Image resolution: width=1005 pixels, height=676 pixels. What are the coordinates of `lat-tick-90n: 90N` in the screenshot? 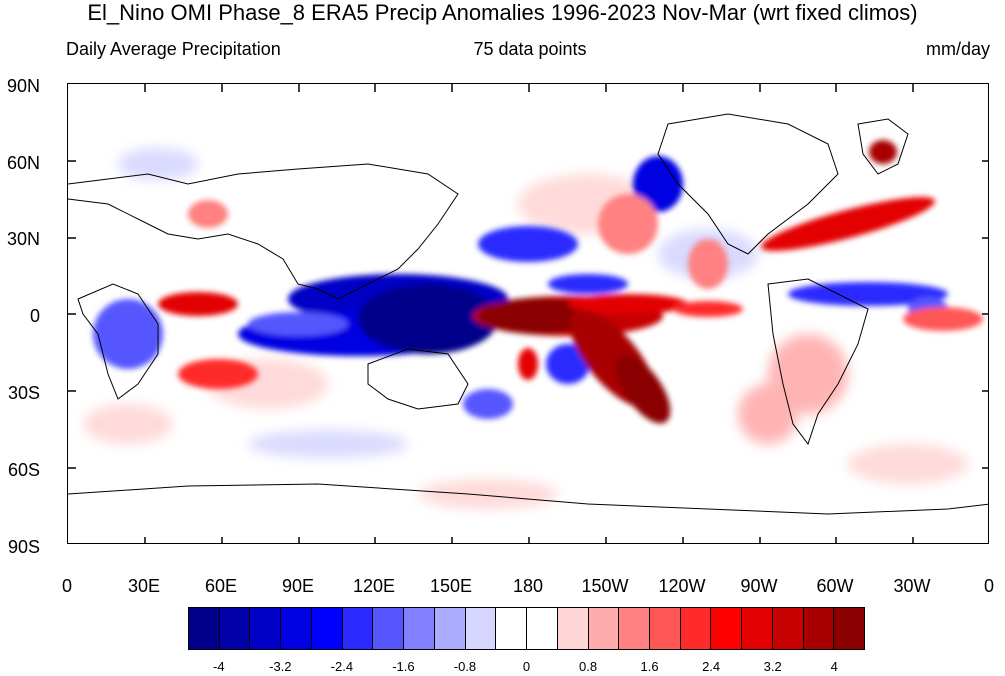 It's located at (23, 86).